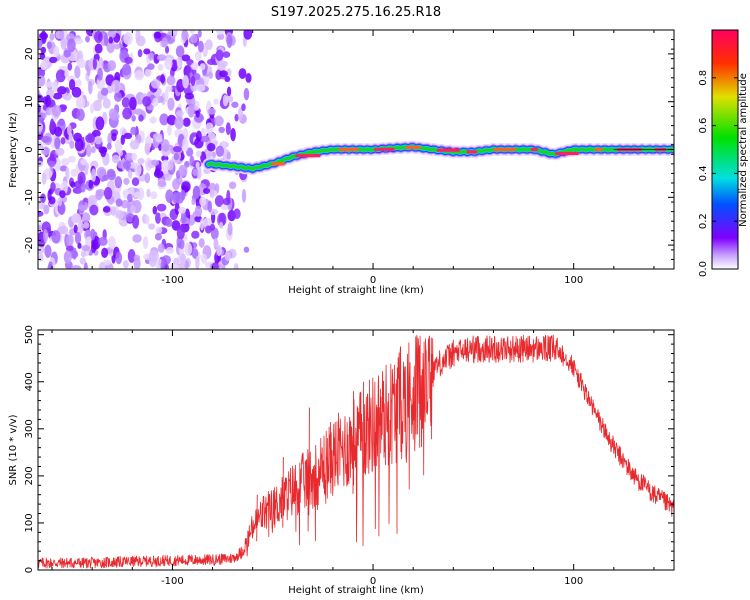 This screenshot has width=750, height=600. Describe the element at coordinates (703, 269) in the screenshot. I see `colorbar-tick-label: 0.0` at that location.